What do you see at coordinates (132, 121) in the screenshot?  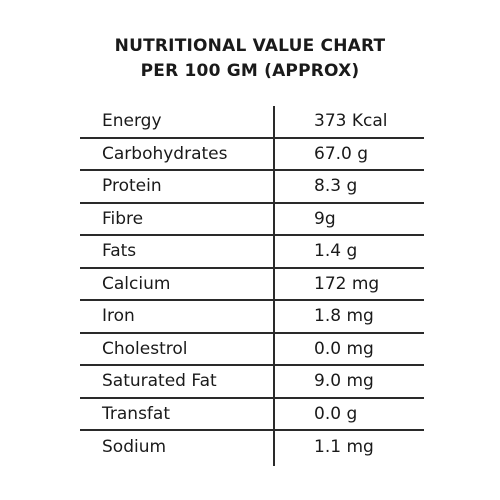 I see `row-label: Energy` at bounding box center [132, 121].